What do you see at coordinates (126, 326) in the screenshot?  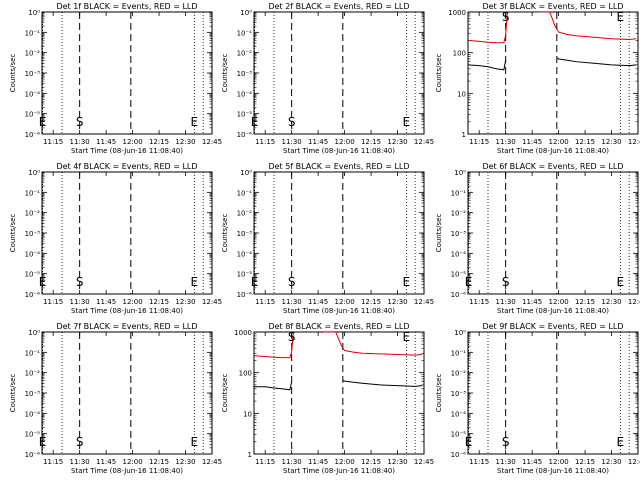 I see `plot-title: Det 7f BLACK = Events, RED = LLD` at bounding box center [126, 326].